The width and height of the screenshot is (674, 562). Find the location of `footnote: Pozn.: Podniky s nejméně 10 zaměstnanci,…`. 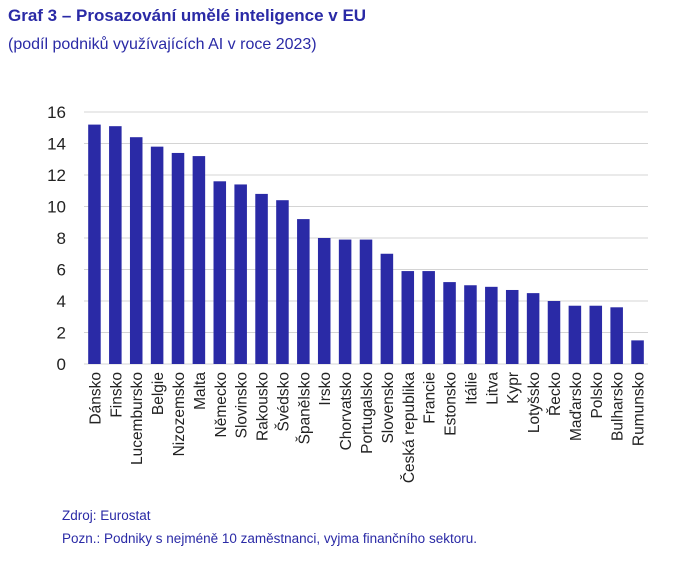

footnote: Pozn.: Podniky s nejméně 10 zaměstnanci,… is located at coordinates (269, 538).